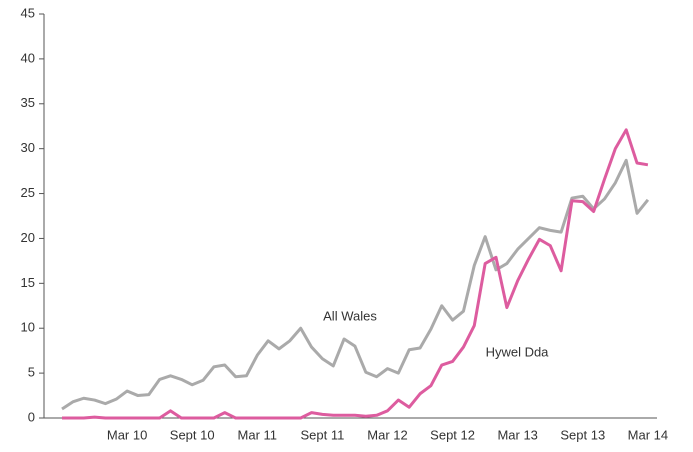 The height and width of the screenshot is (452, 693). I want to click on x-tick-label: Sept 12, so click(452, 434).